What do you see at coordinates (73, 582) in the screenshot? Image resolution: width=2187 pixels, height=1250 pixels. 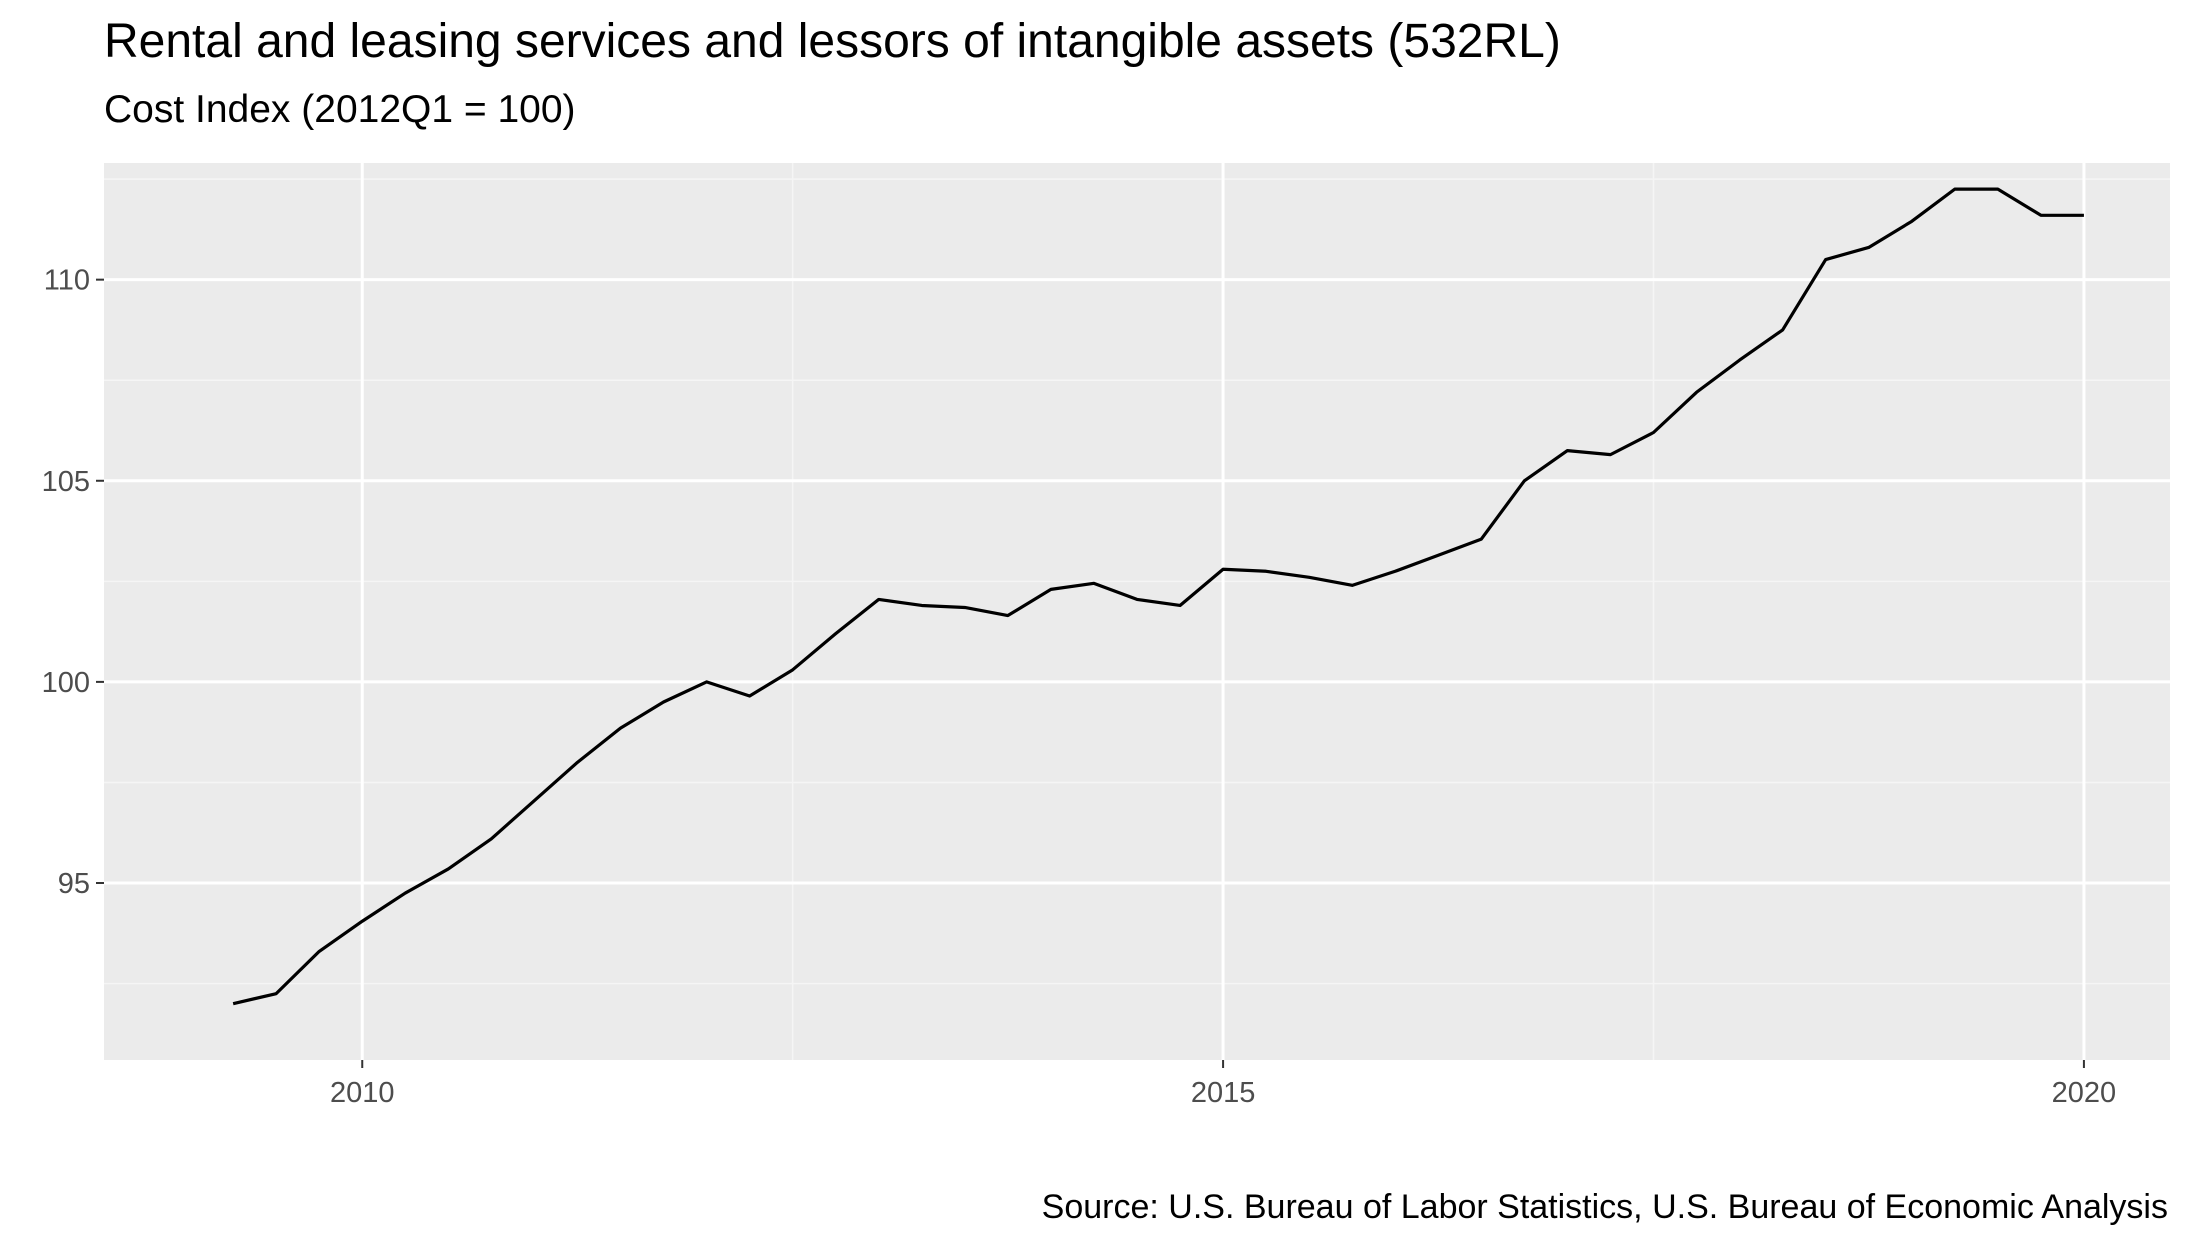 I see `y-axis: 95 100 105 110` at bounding box center [73, 582].